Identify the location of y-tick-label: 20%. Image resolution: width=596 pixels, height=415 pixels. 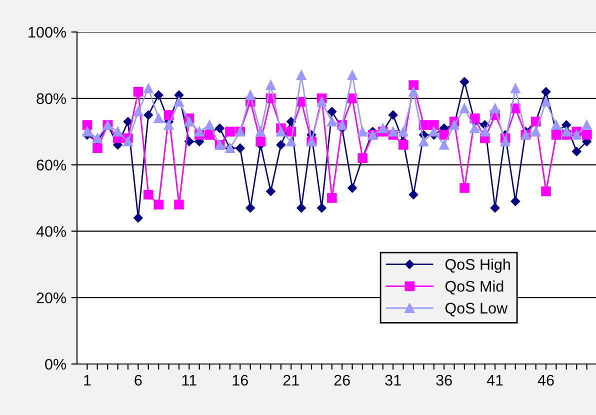
(51, 298).